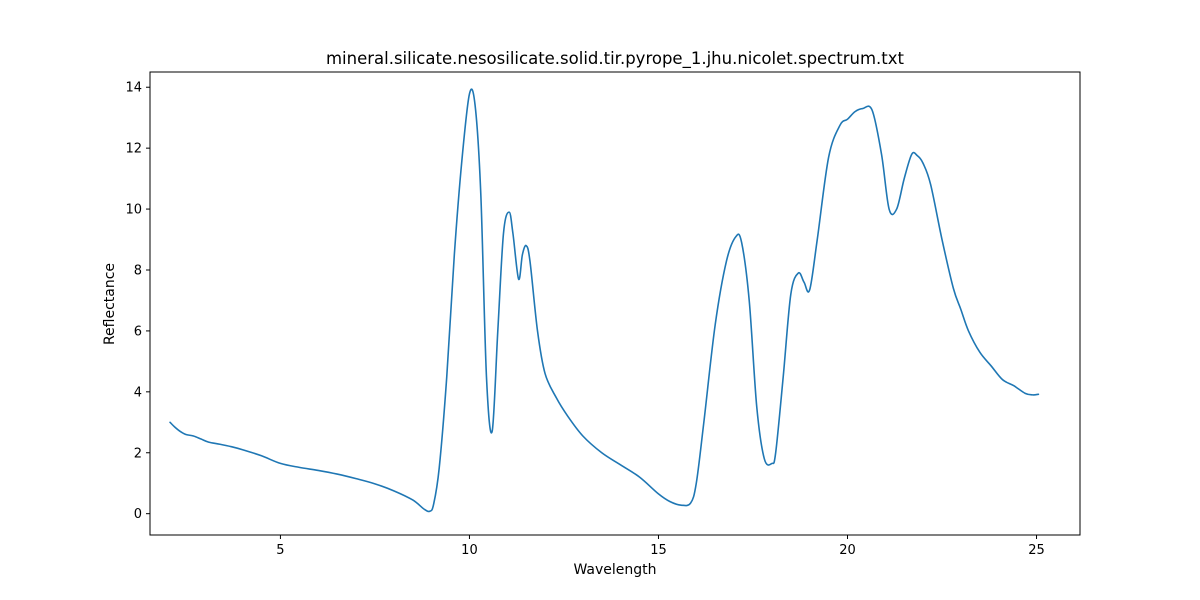 The width and height of the screenshot is (1200, 600). What do you see at coordinates (1036, 550) in the screenshot?
I see `x-tick-label: 25` at bounding box center [1036, 550].